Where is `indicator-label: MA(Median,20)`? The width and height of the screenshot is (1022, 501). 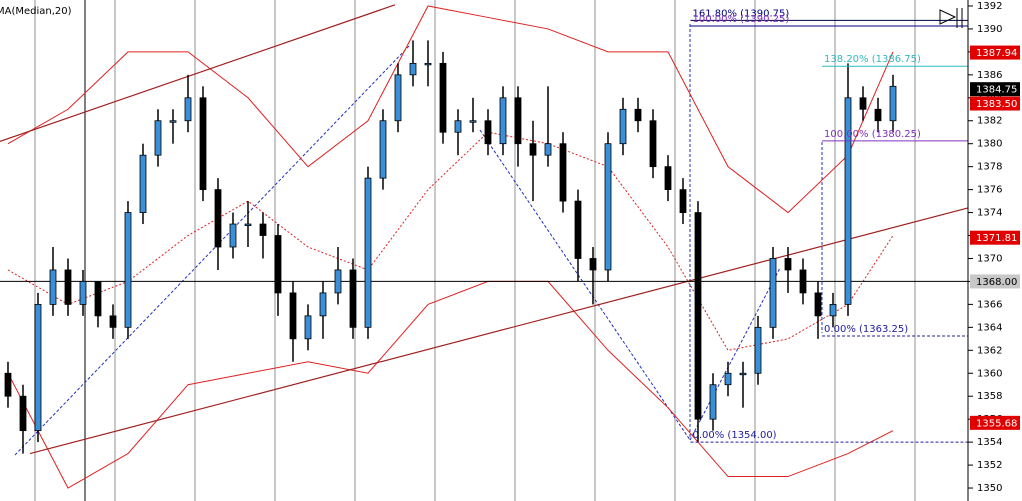 indicator-label: MA(Median,20) is located at coordinates (36, 11).